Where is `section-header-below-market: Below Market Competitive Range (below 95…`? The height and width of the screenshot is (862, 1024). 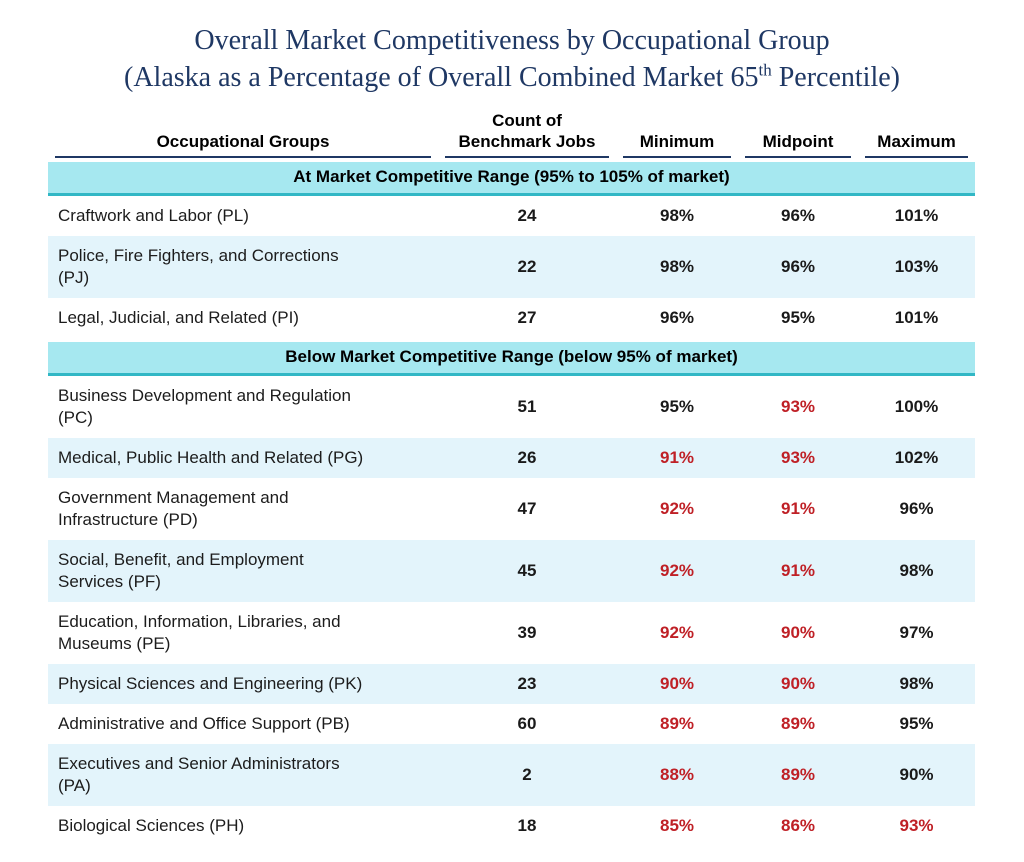
section-header-below-market: Below Market Competitive Range (below 95… is located at coordinates (511, 357).